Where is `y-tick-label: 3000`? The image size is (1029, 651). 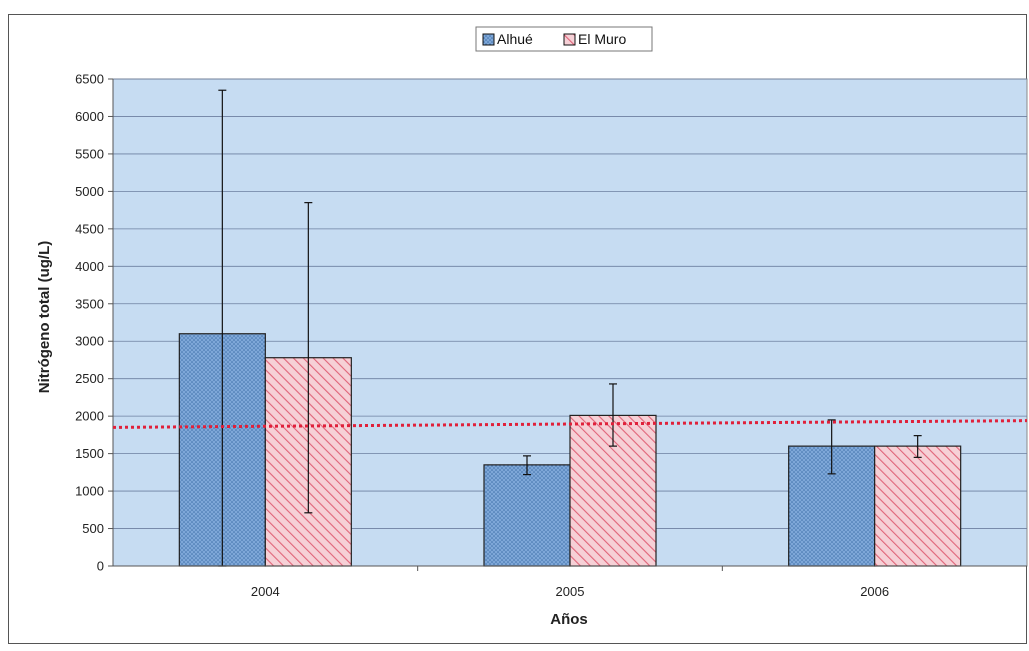 y-tick-label: 3000 is located at coordinates (89, 341).